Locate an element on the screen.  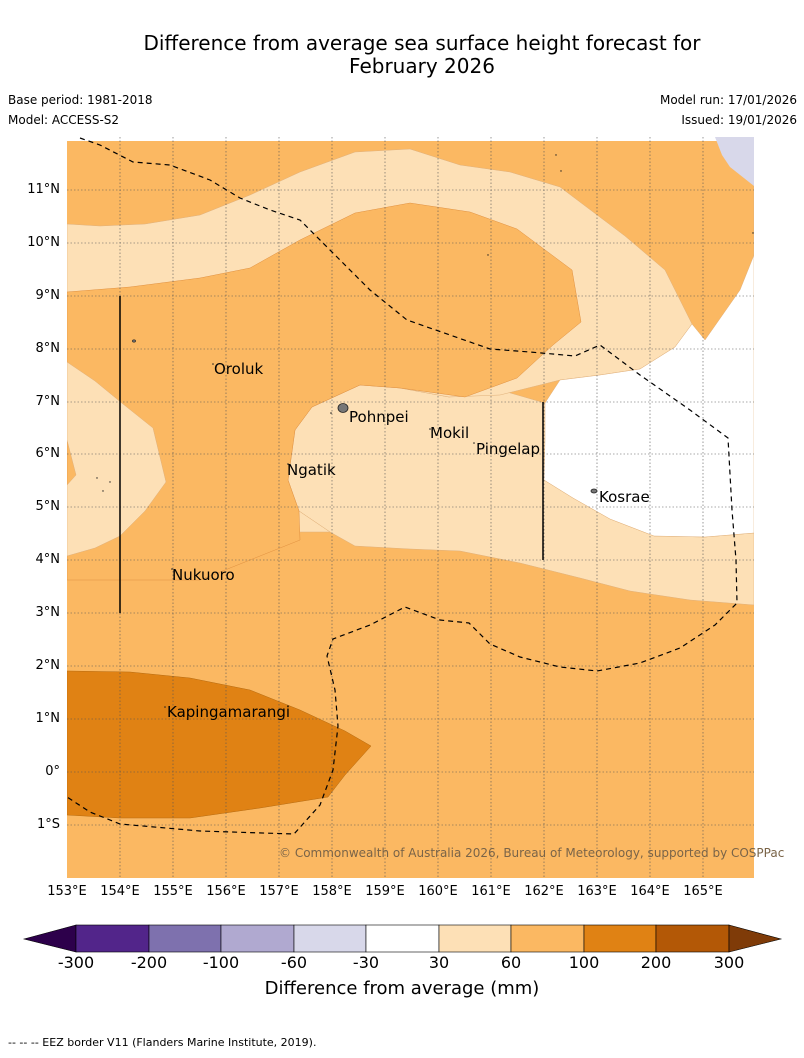
place-pohnpei: Pohnpei is located at coordinates (379, 417).